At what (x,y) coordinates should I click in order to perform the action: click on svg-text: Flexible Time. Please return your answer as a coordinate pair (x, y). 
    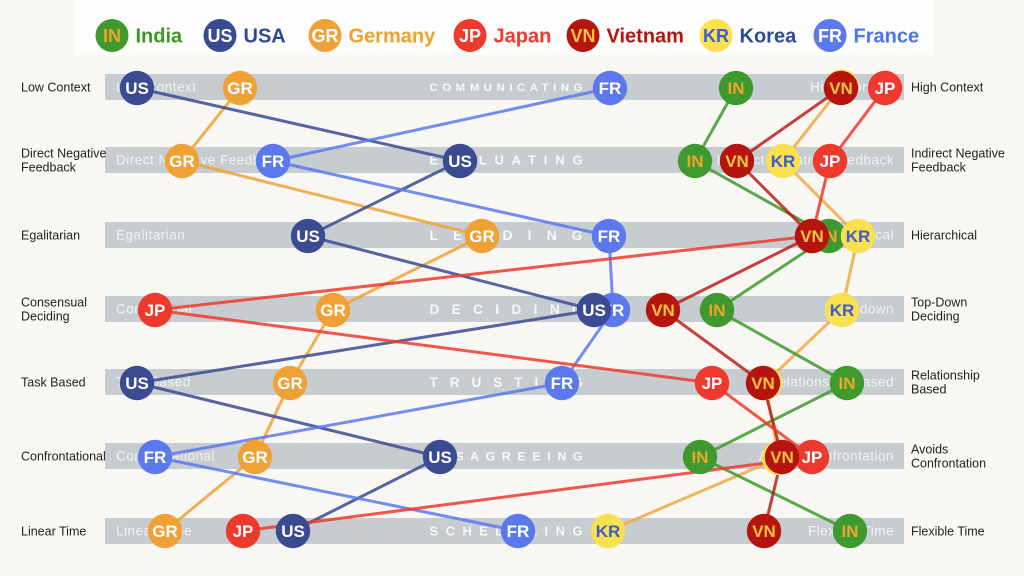
    Looking at the image, I should click on (948, 532).